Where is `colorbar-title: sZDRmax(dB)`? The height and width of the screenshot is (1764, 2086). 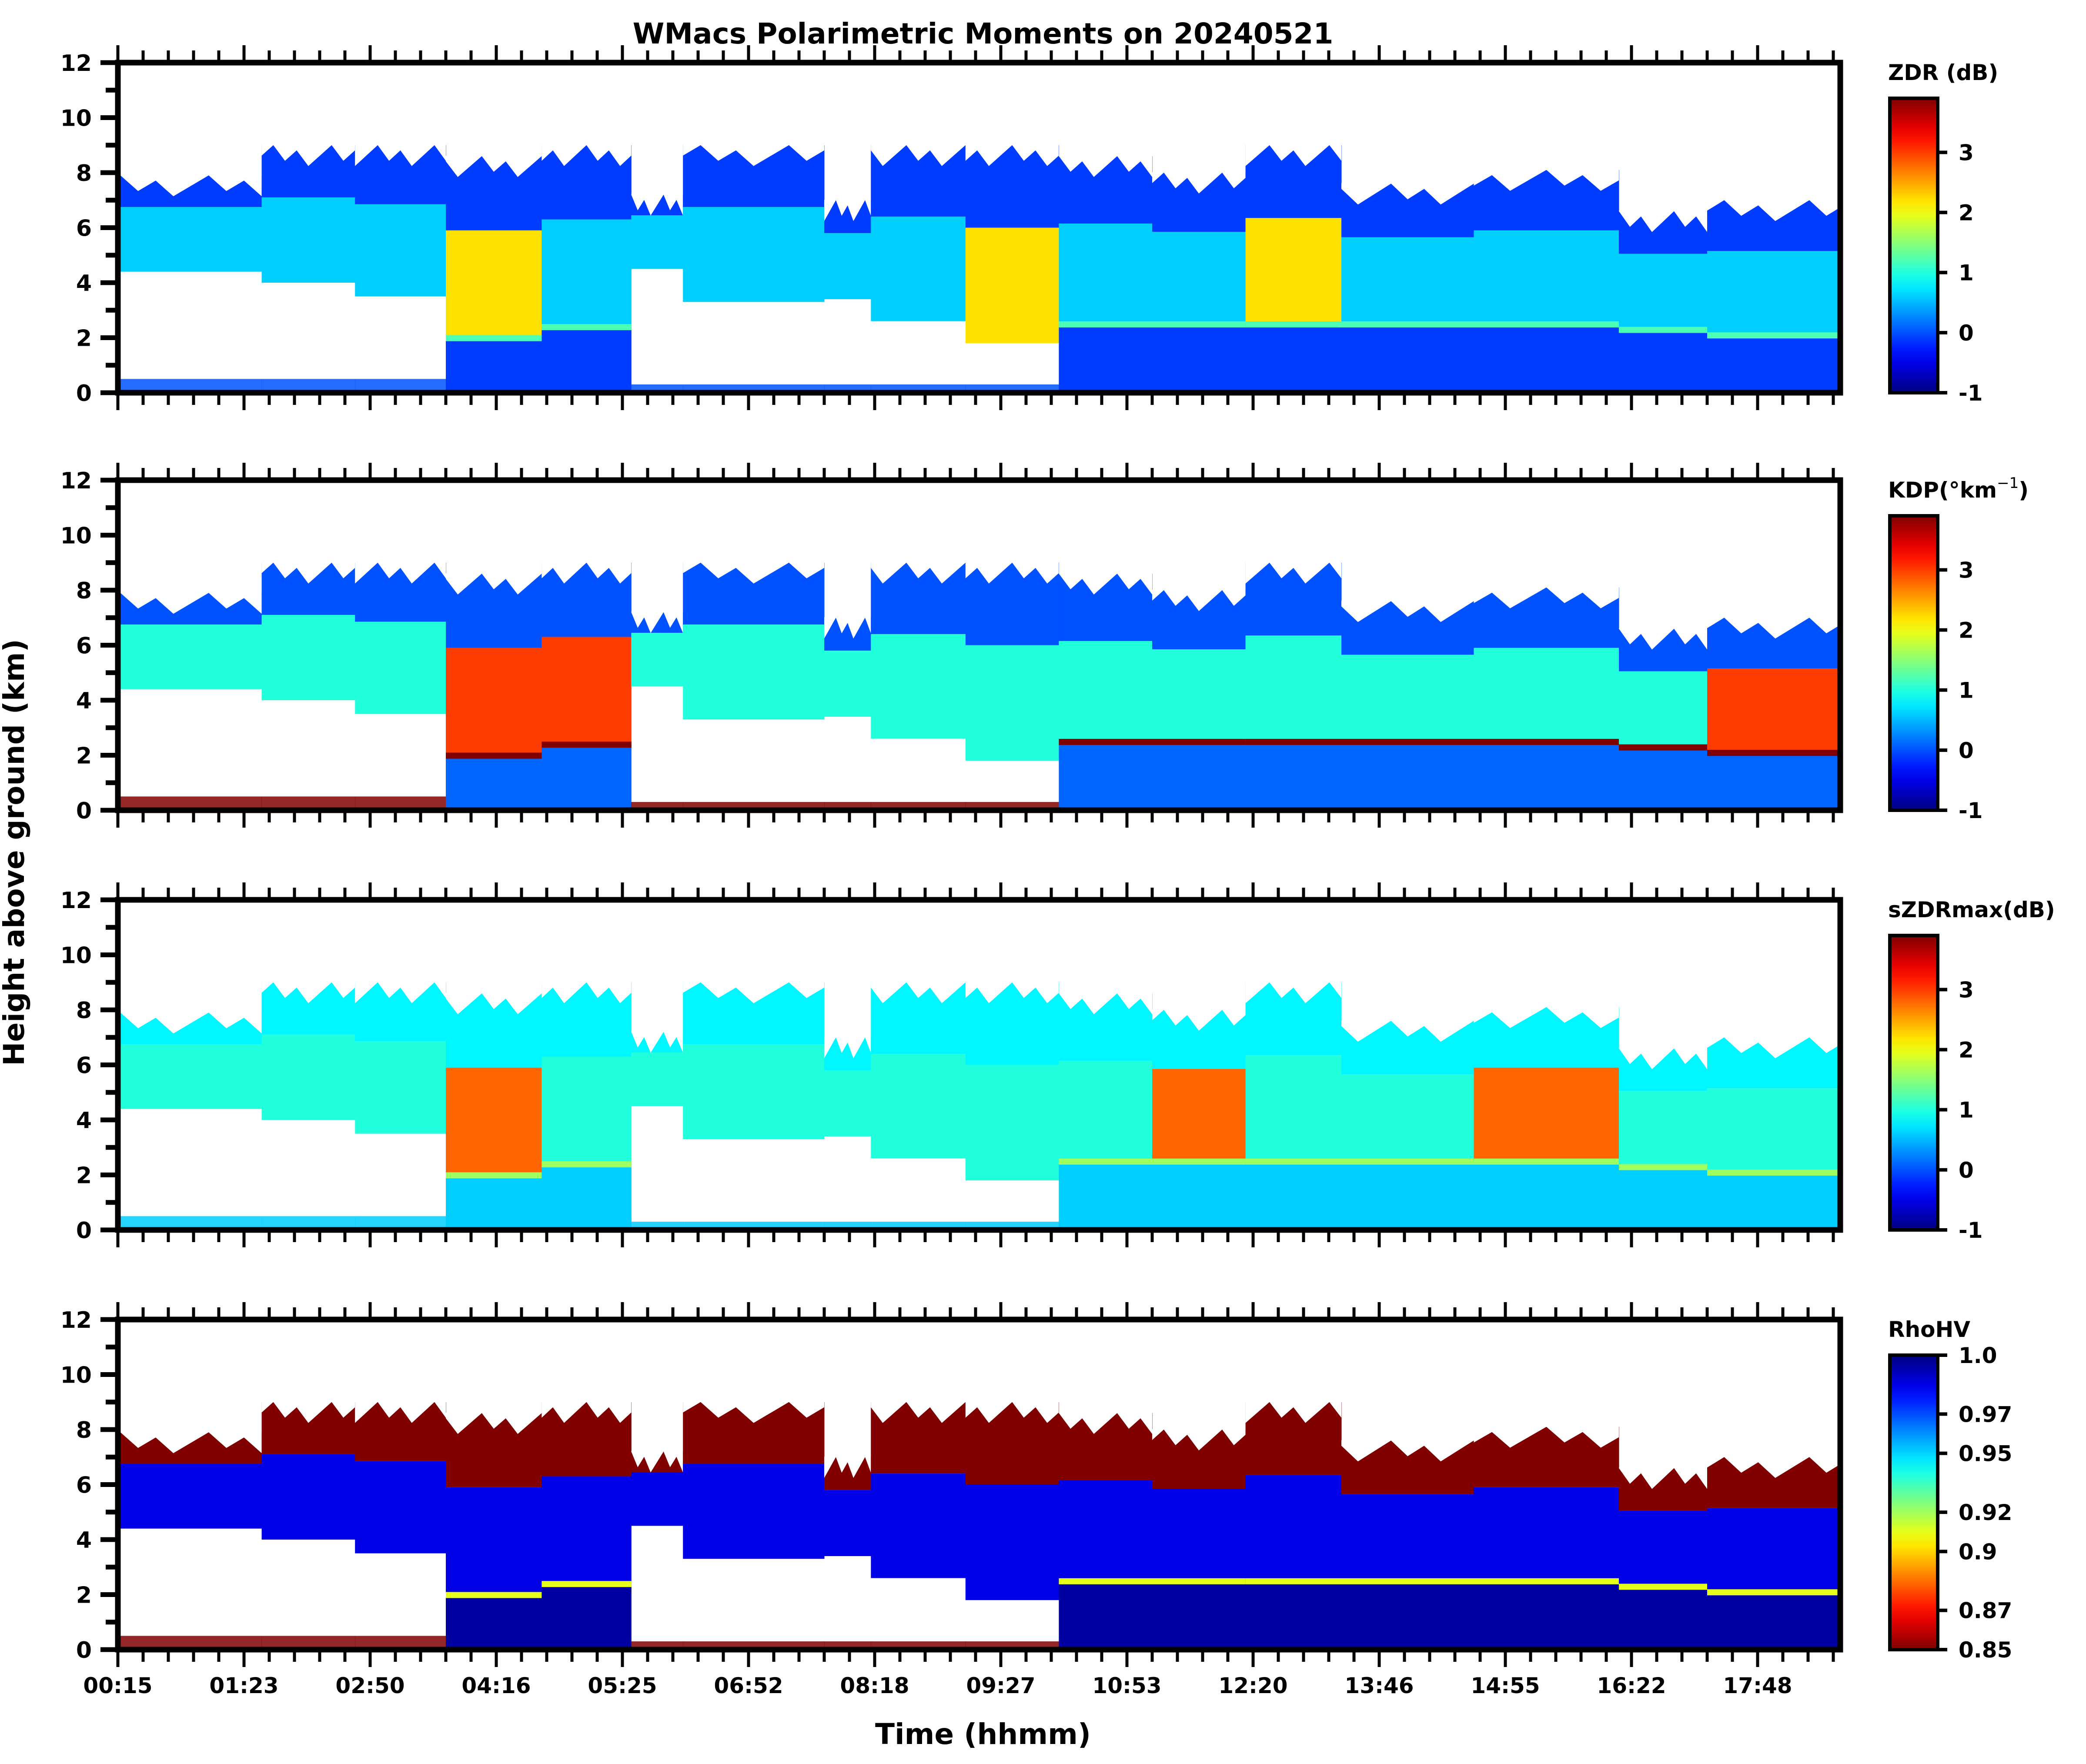
colorbar-title: sZDRmax(dB) is located at coordinates (1972, 909).